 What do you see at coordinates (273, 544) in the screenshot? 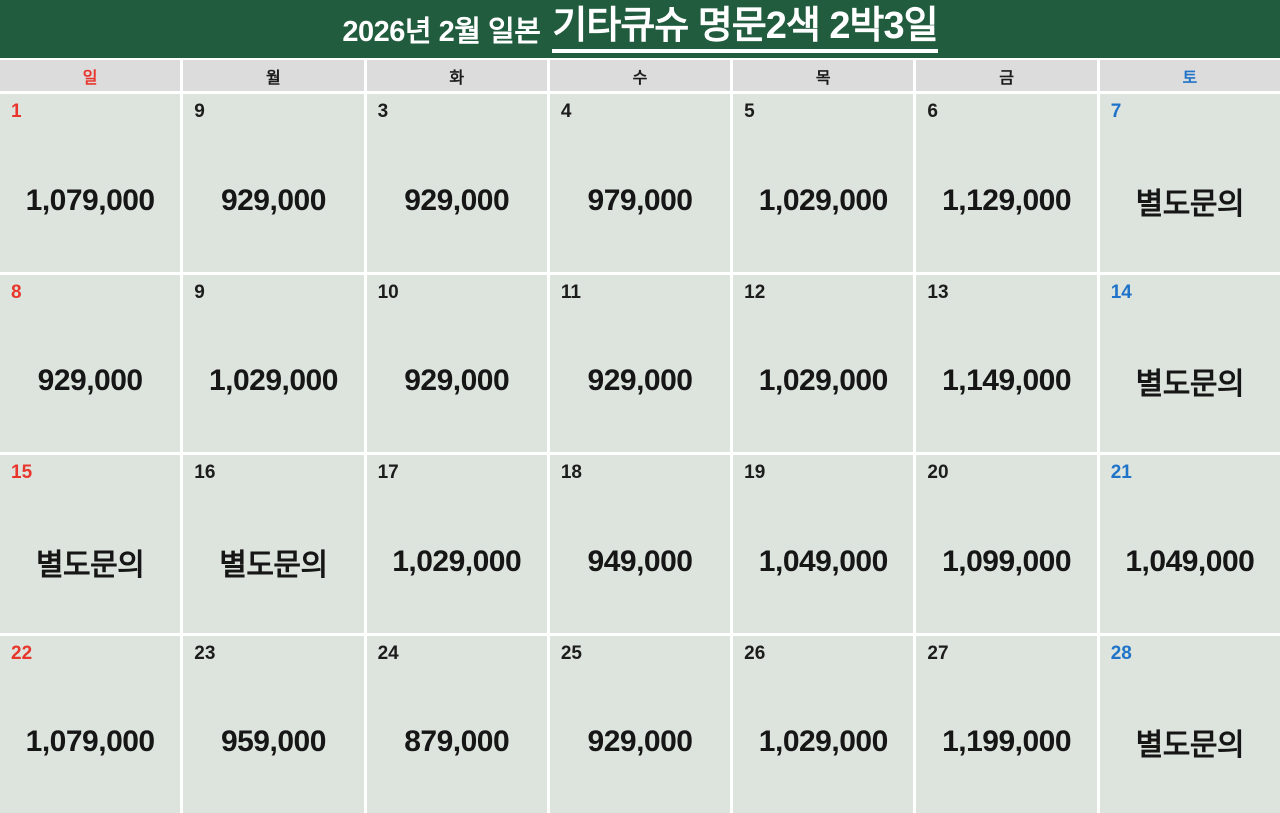
I see `day-cell-16-r2: 16 별도문의` at bounding box center [273, 544].